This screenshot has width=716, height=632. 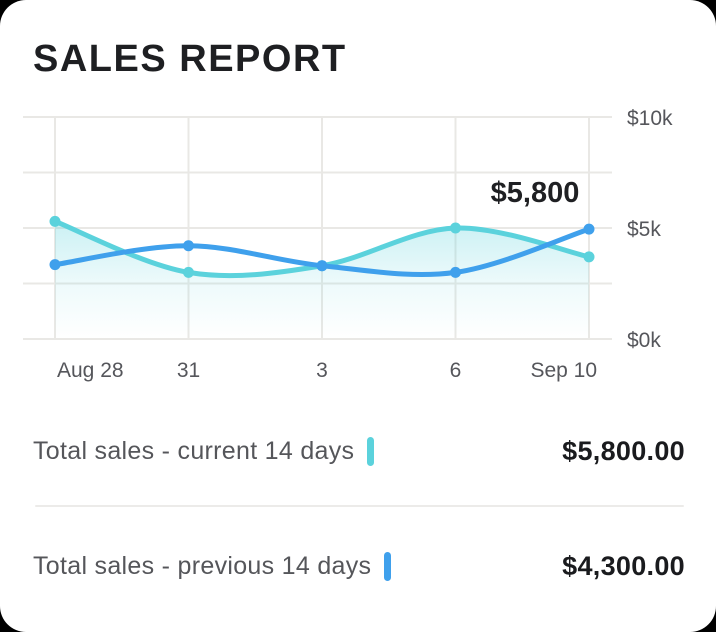 I want to click on svg-text: $10k, so click(x=650, y=118).